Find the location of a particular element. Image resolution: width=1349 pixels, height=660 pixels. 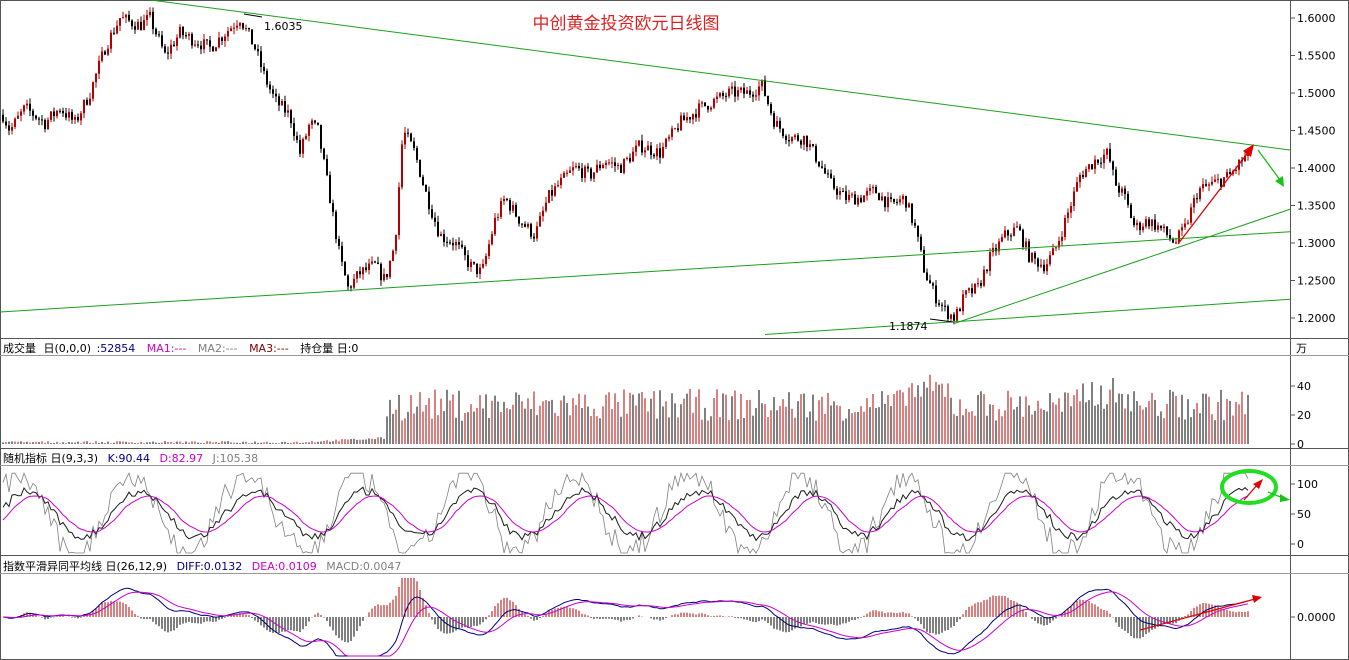

macd-dea-line is located at coordinates (625, 624).